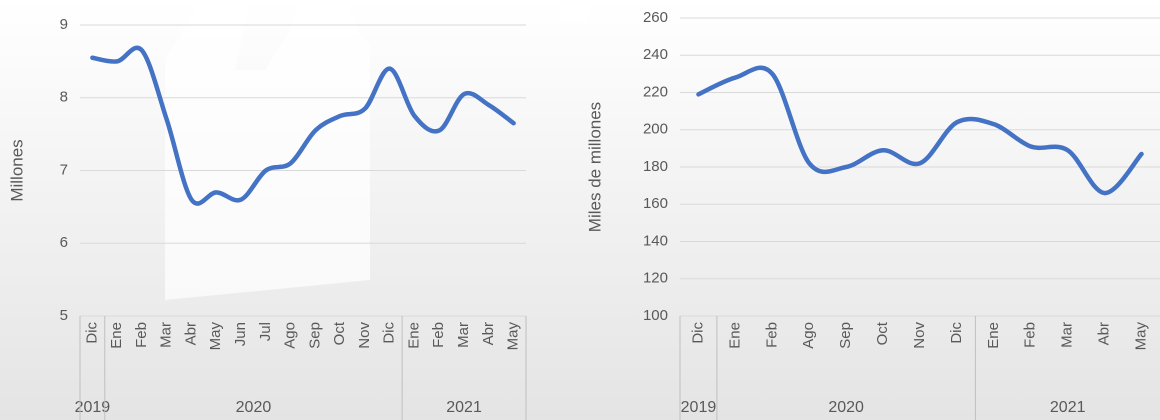 This screenshot has width=1160, height=420. Describe the element at coordinates (64, 242) in the screenshot. I see `y-tick-label: 6` at that location.